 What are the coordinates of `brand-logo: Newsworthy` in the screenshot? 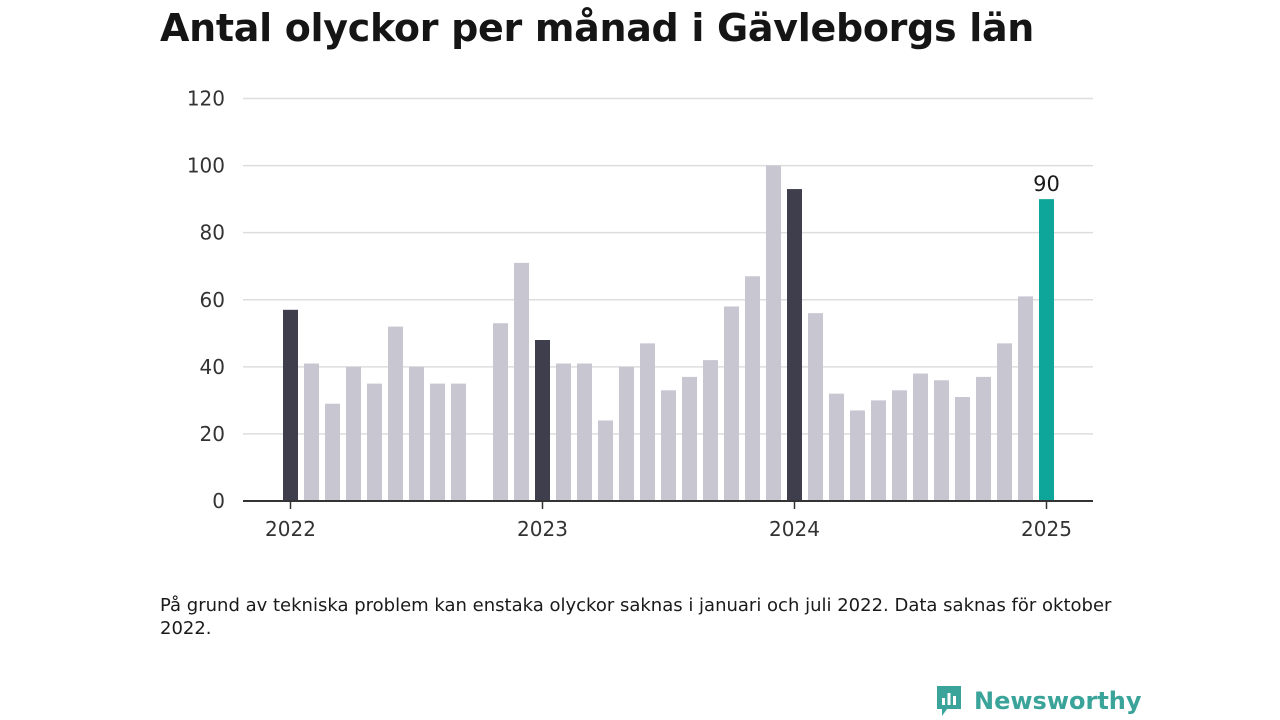 It's located at (1038, 701).